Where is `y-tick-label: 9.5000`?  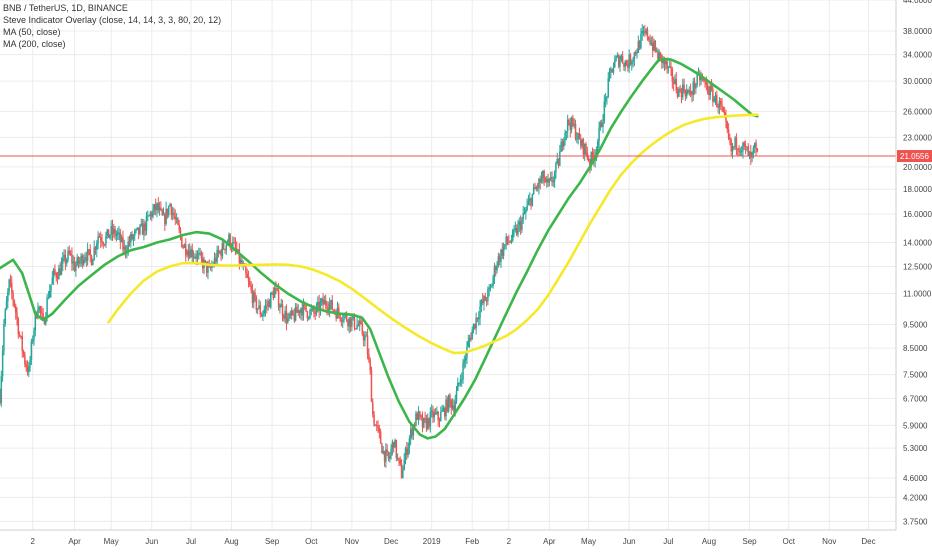 y-tick-label: 9.5000 is located at coordinates (915, 325).